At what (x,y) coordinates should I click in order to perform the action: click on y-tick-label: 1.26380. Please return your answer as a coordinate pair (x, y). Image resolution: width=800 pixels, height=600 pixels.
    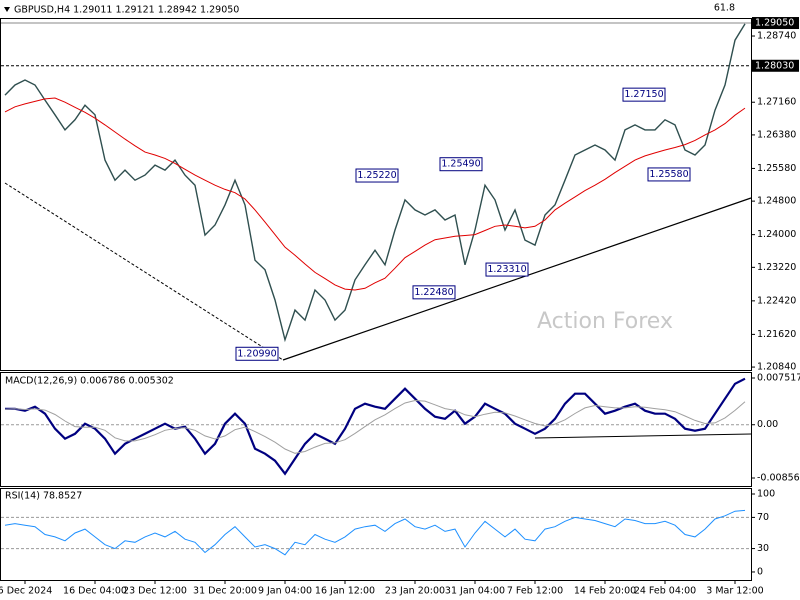
    Looking at the image, I should click on (776, 134).